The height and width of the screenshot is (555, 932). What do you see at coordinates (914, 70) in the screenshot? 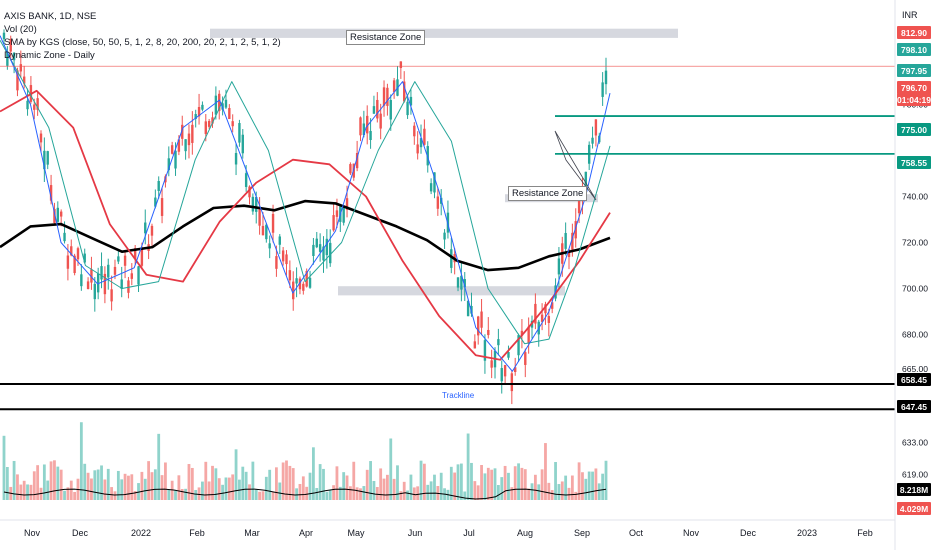
I see `price-tag-bg` at bounding box center [914, 70].